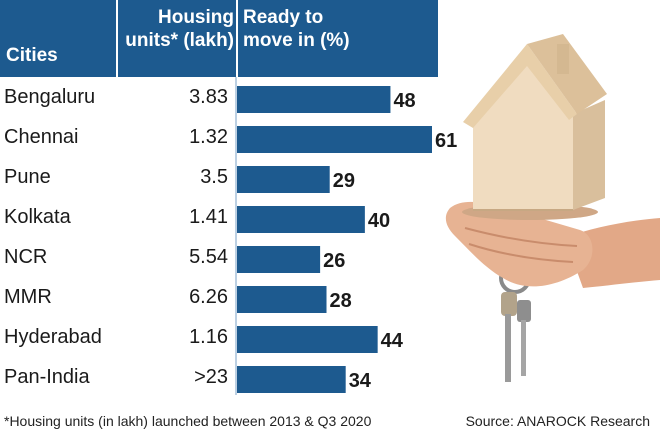 This screenshot has height=440, width=660. I want to click on table-row: MMR 6.26, so click(220, 300).